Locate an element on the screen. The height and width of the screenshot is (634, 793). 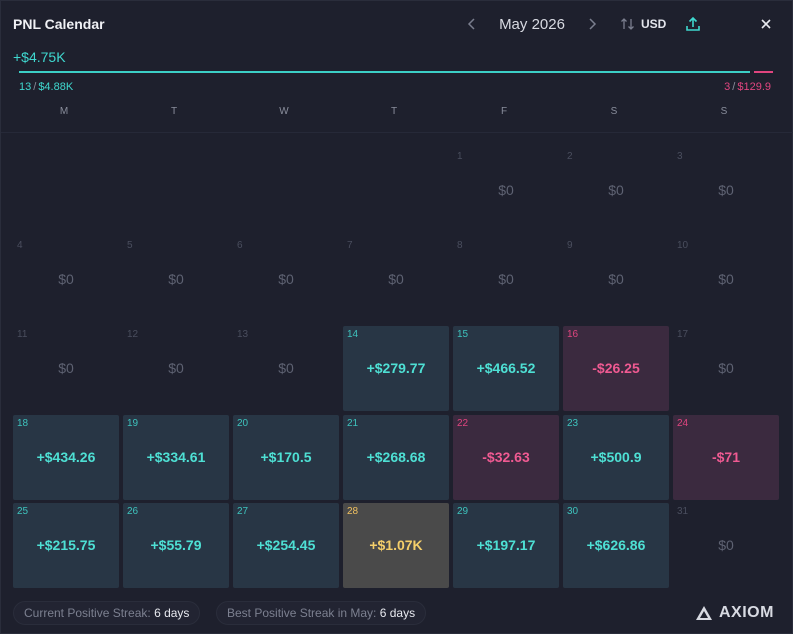
day-cell-30: 30 +$626.86 is located at coordinates (616, 545).